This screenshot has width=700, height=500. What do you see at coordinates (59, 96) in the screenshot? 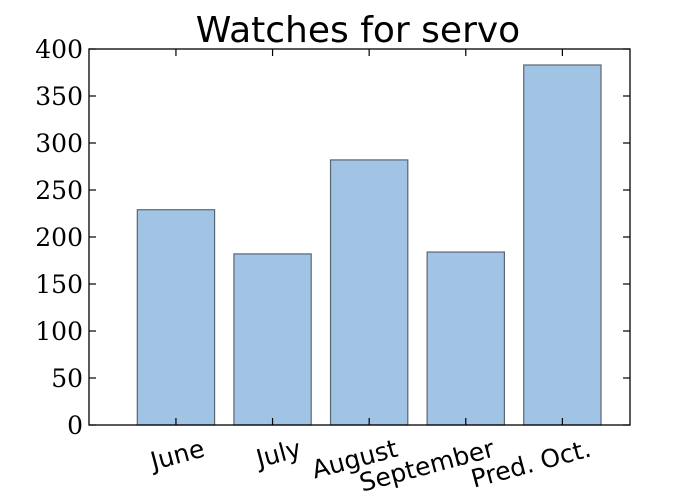
I see `y-tick-label: 350` at bounding box center [59, 96].